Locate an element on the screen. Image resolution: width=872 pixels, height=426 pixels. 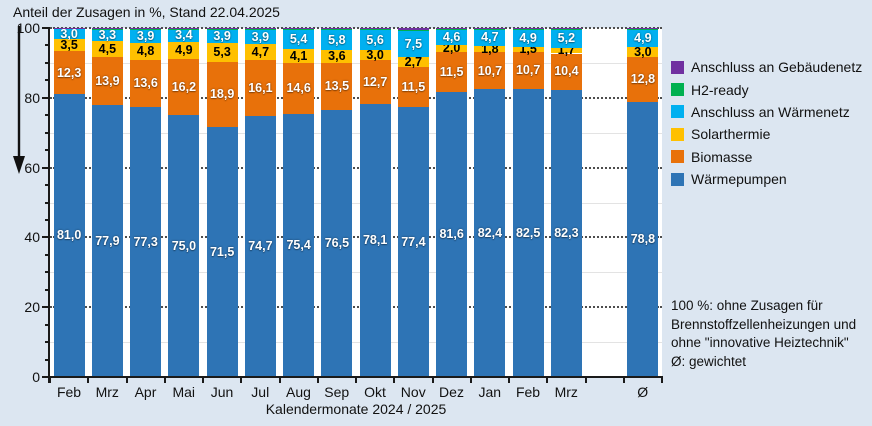
bar-value-label: 4,6 is located at coordinates (451, 36).